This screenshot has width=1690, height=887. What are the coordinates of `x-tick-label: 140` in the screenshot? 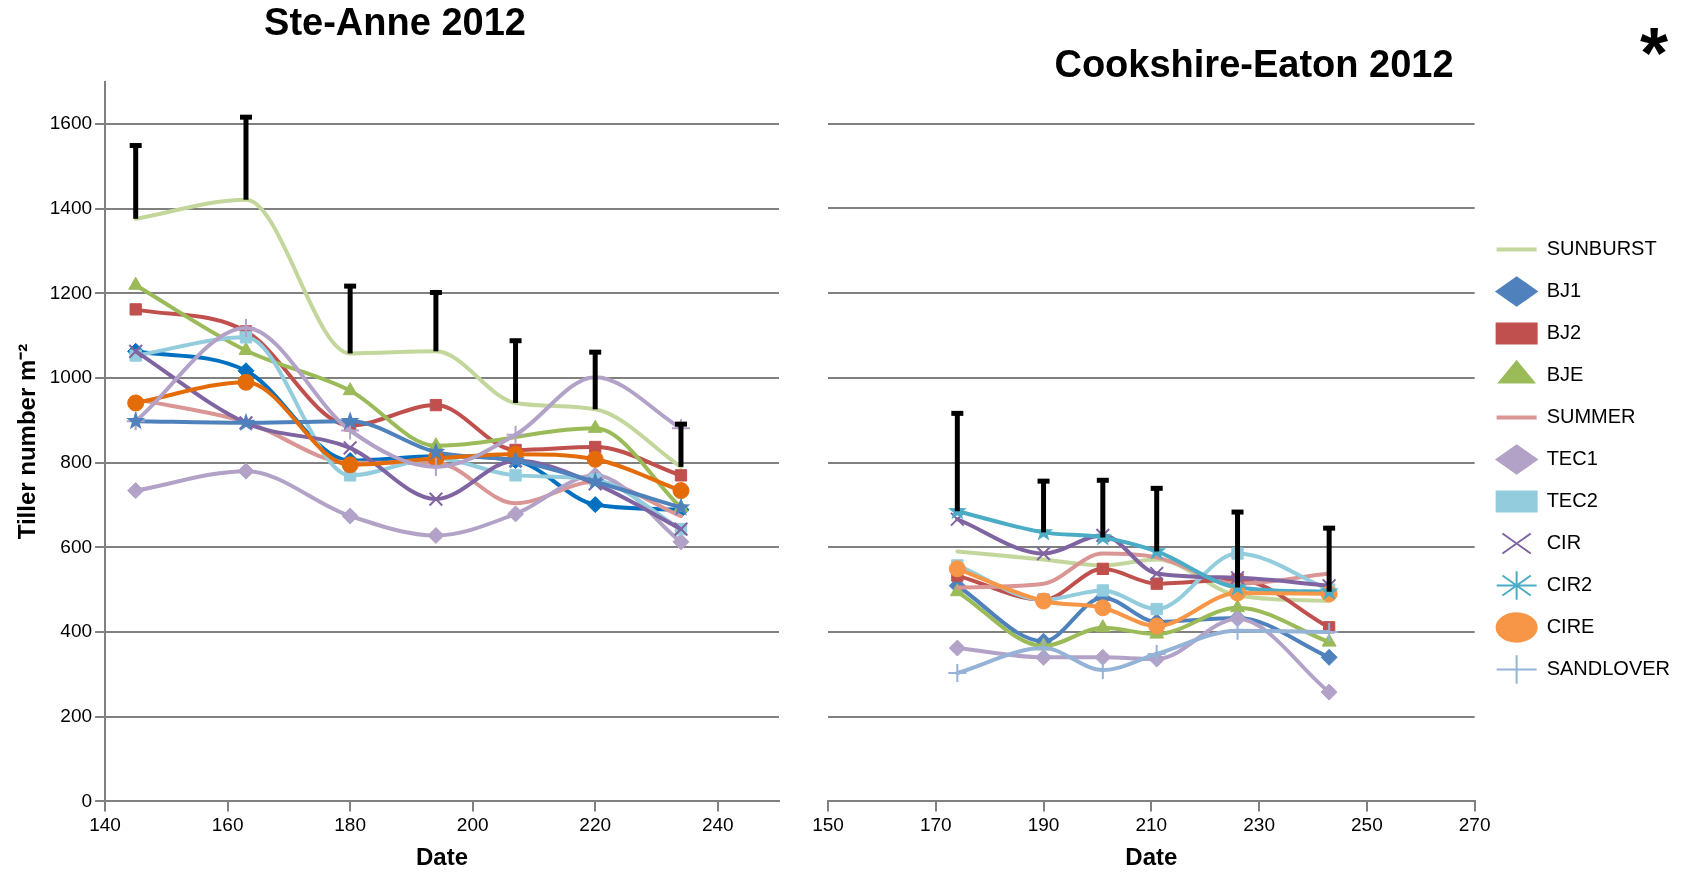 It's located at (105, 825).